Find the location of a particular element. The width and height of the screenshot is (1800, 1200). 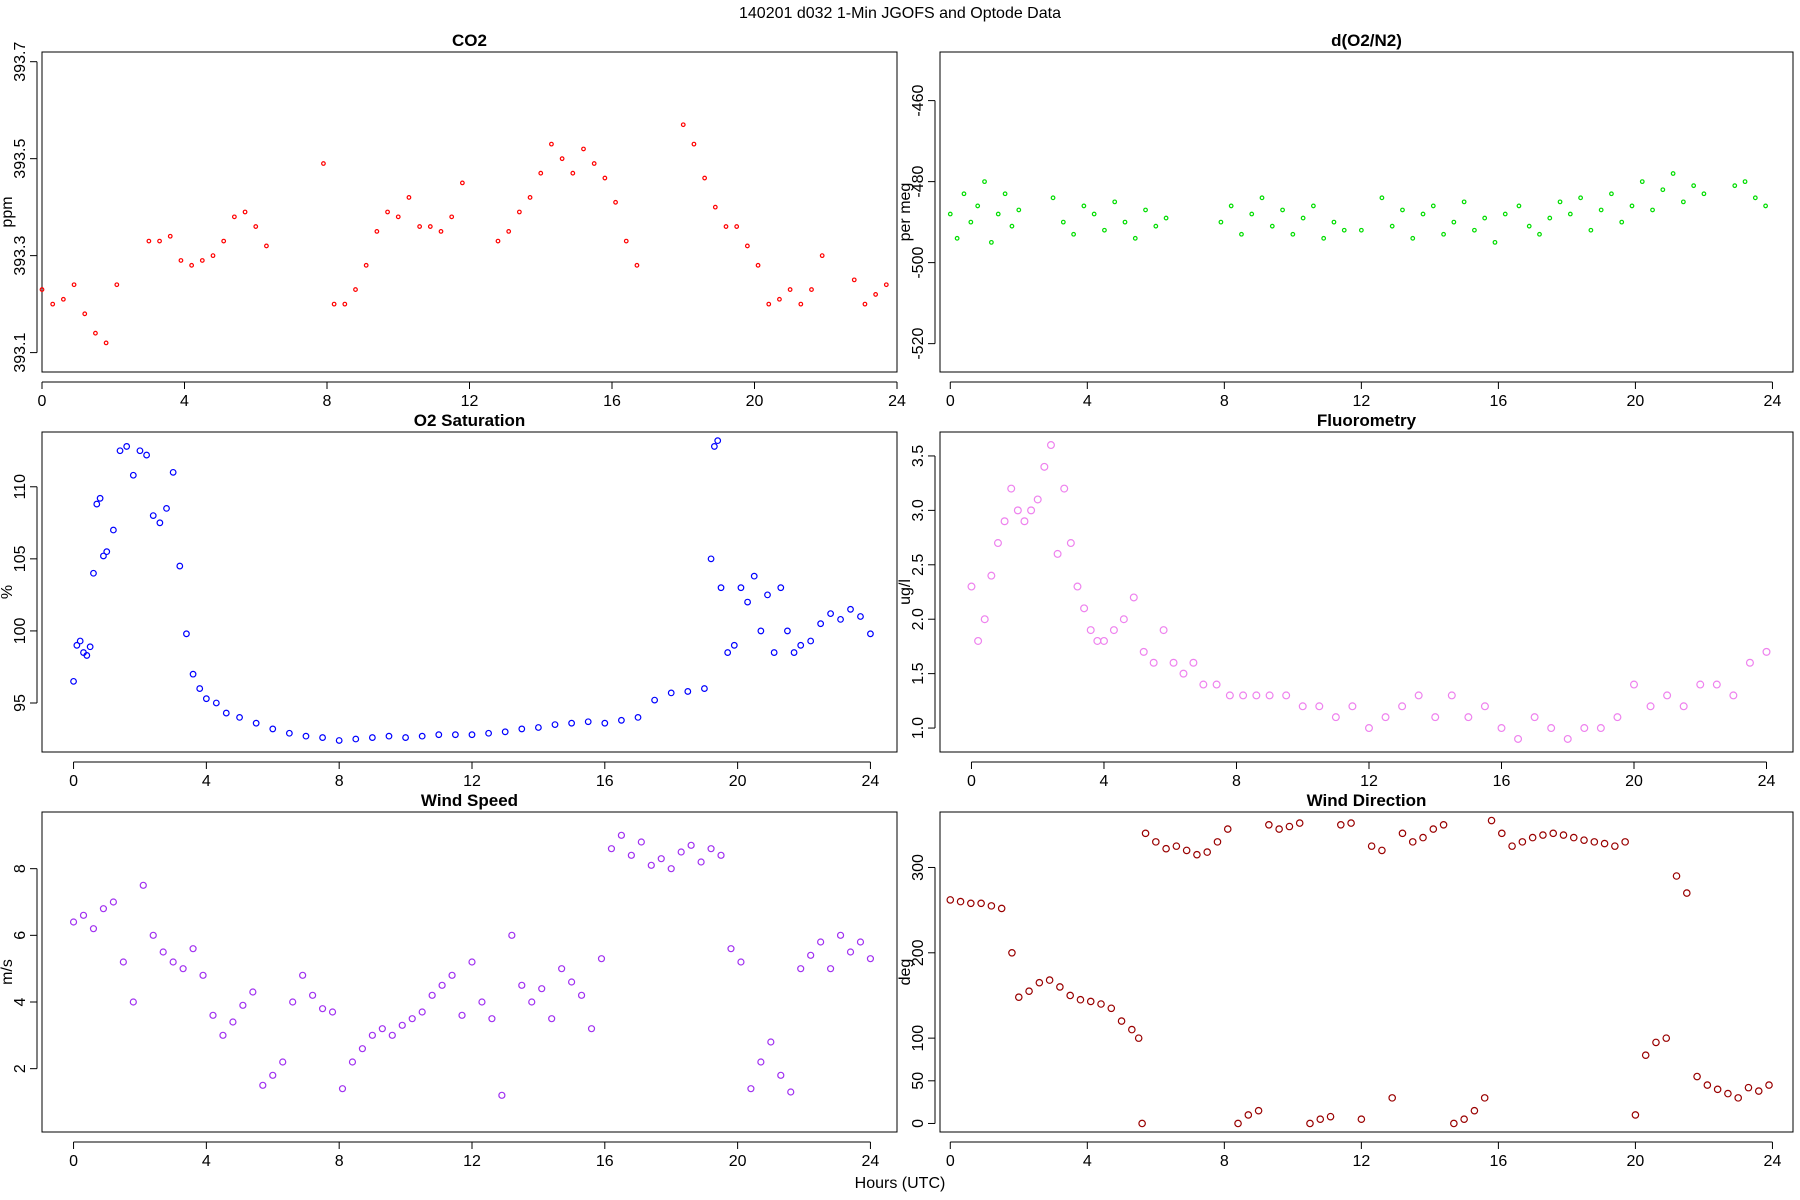

y-tick-label: 1.5 is located at coordinates (918, 673).